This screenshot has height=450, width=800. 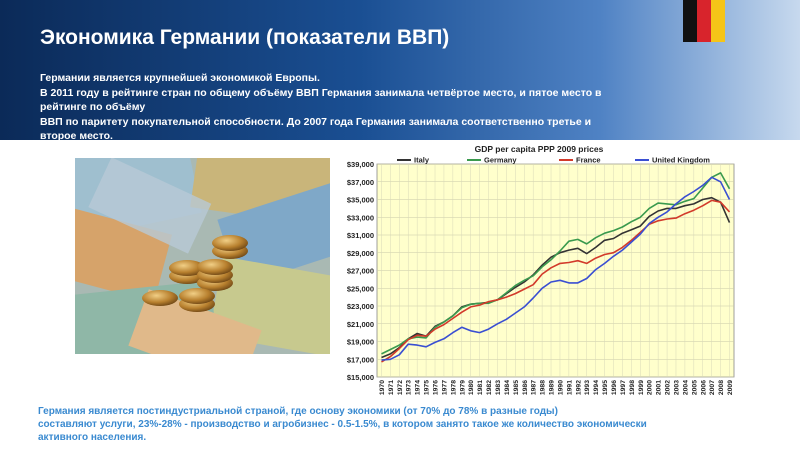 What do you see at coordinates (76, 135) in the screenshot?
I see `intro-line: второе место.` at bounding box center [76, 135].